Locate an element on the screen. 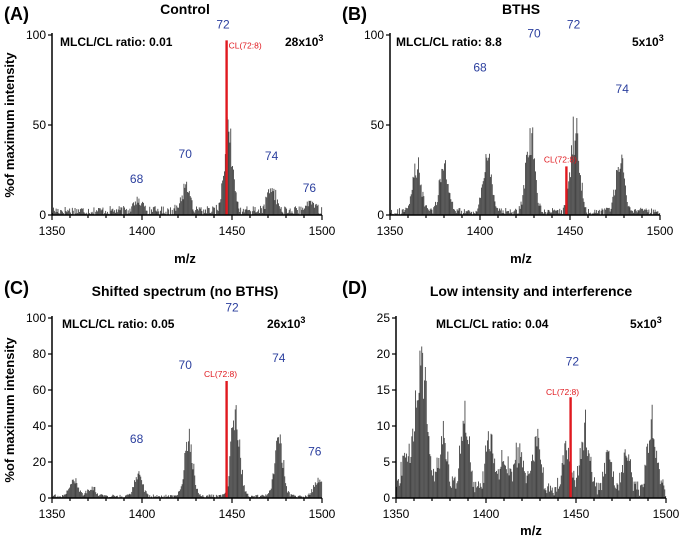  panel-b-scale: 5x10³ is located at coordinates (648, 41).